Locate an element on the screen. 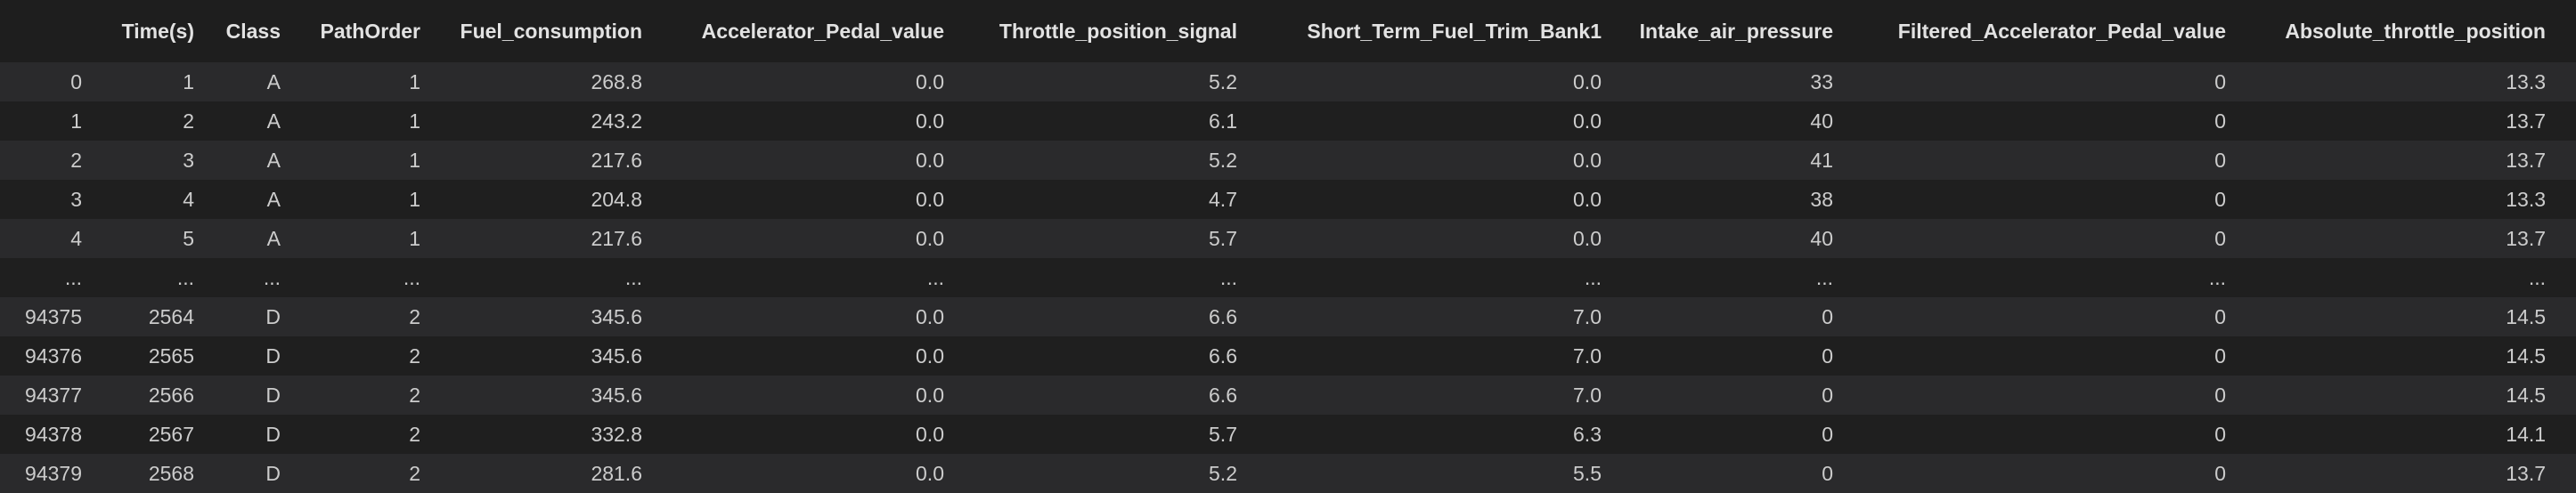 This screenshot has height=493, width=2576. table-row: 3 4 A 1 204.8 0.0 4.7 0.0 38 0 13.3 is located at coordinates (1288, 199).